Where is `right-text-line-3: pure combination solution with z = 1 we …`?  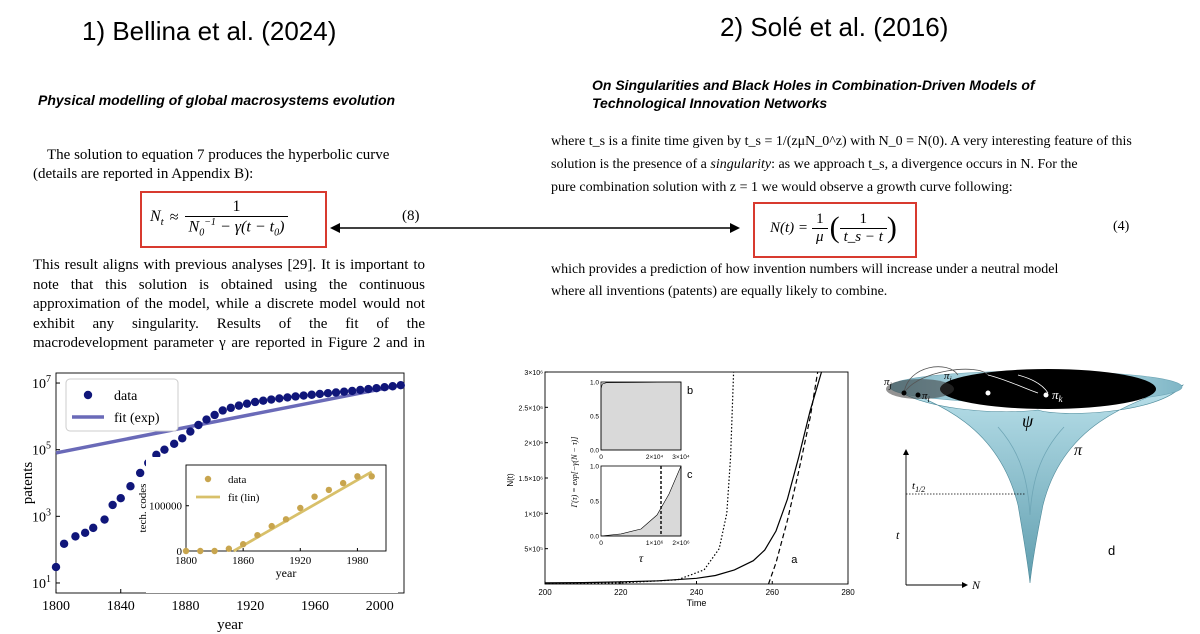
right-text-line-3: pure combination solution with z = 1 we … is located at coordinates (782, 187).